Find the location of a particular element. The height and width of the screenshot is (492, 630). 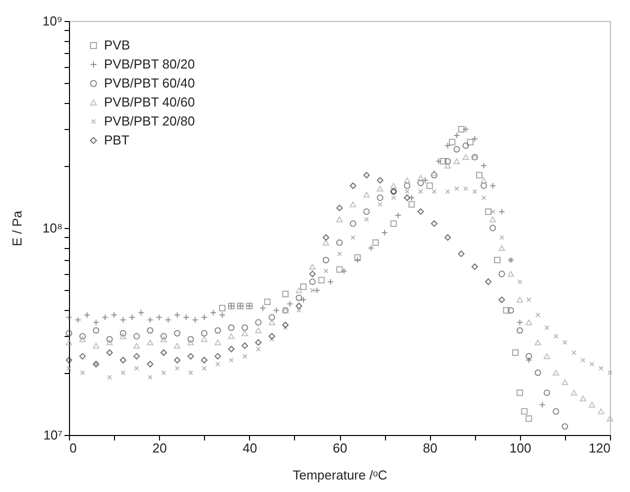

x-tick-label: 60 is located at coordinates (340, 448).